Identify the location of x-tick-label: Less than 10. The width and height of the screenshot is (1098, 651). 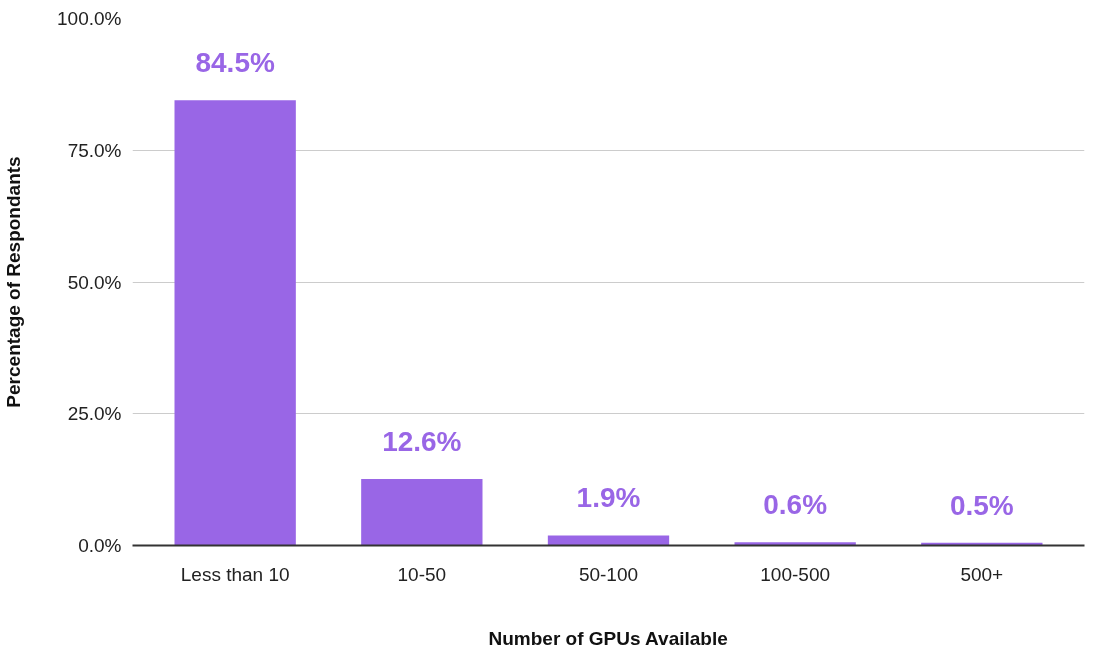
(235, 574).